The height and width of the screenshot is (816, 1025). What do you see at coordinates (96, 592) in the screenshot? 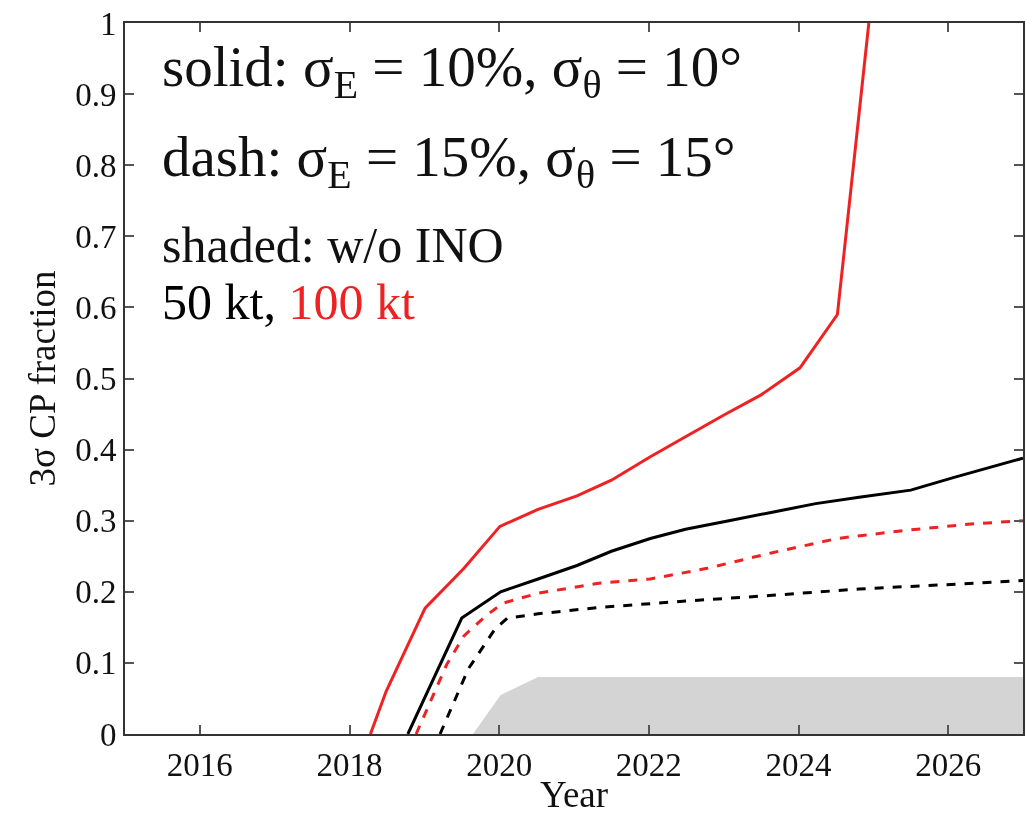
I see `y-tick-label: 0.2` at bounding box center [96, 592].